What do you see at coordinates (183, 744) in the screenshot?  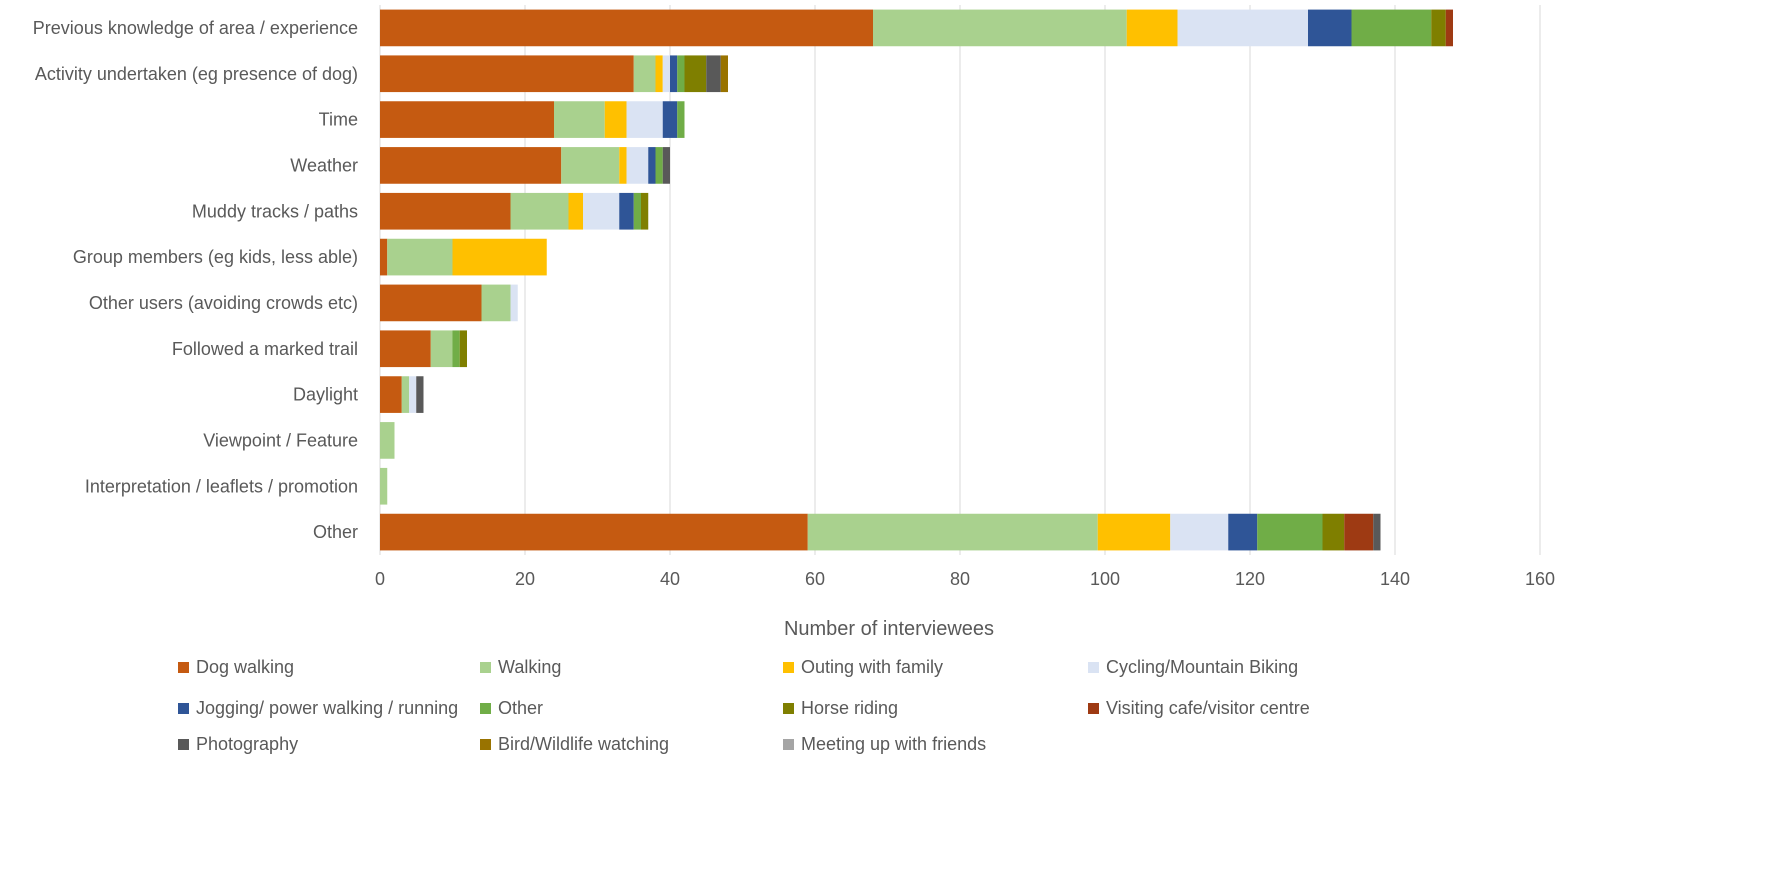 I see `legend-swatch-photography` at bounding box center [183, 744].